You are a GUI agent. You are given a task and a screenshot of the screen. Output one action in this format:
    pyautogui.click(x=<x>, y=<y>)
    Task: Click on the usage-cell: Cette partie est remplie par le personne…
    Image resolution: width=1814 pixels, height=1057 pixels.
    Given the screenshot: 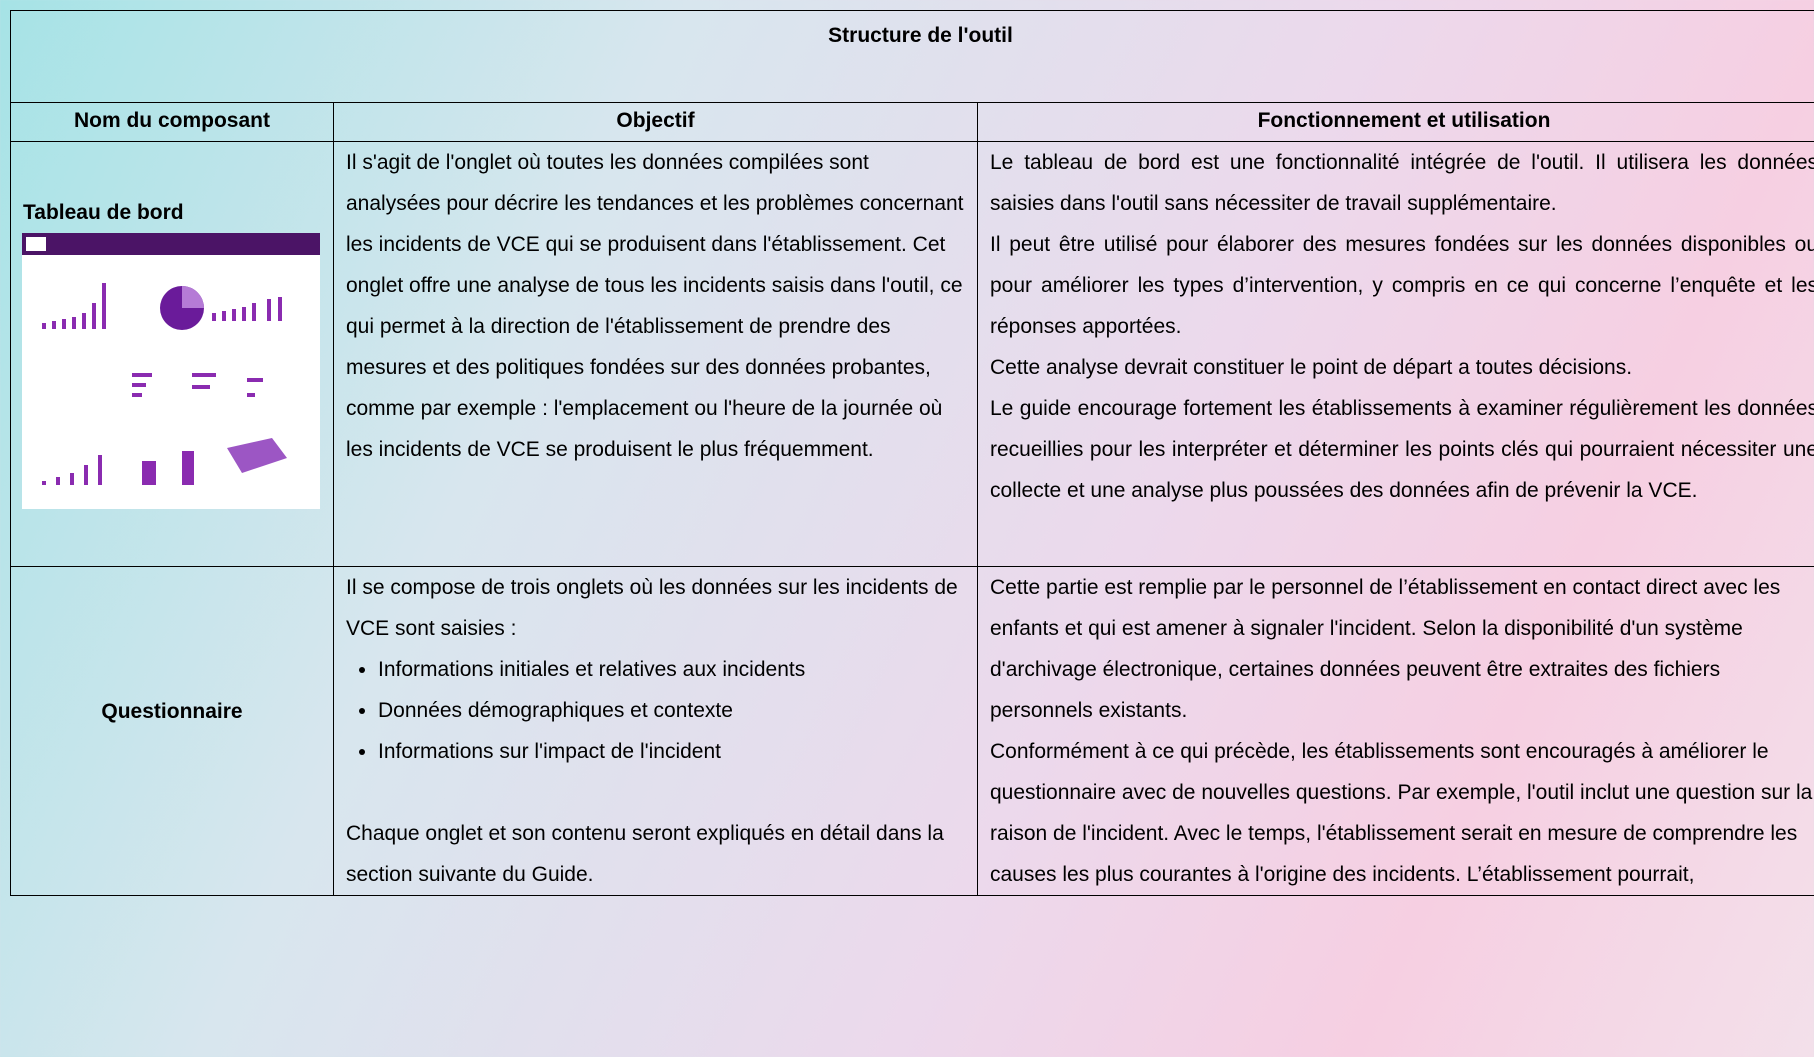 What is the action you would take?
    pyautogui.click(x=1395, y=731)
    